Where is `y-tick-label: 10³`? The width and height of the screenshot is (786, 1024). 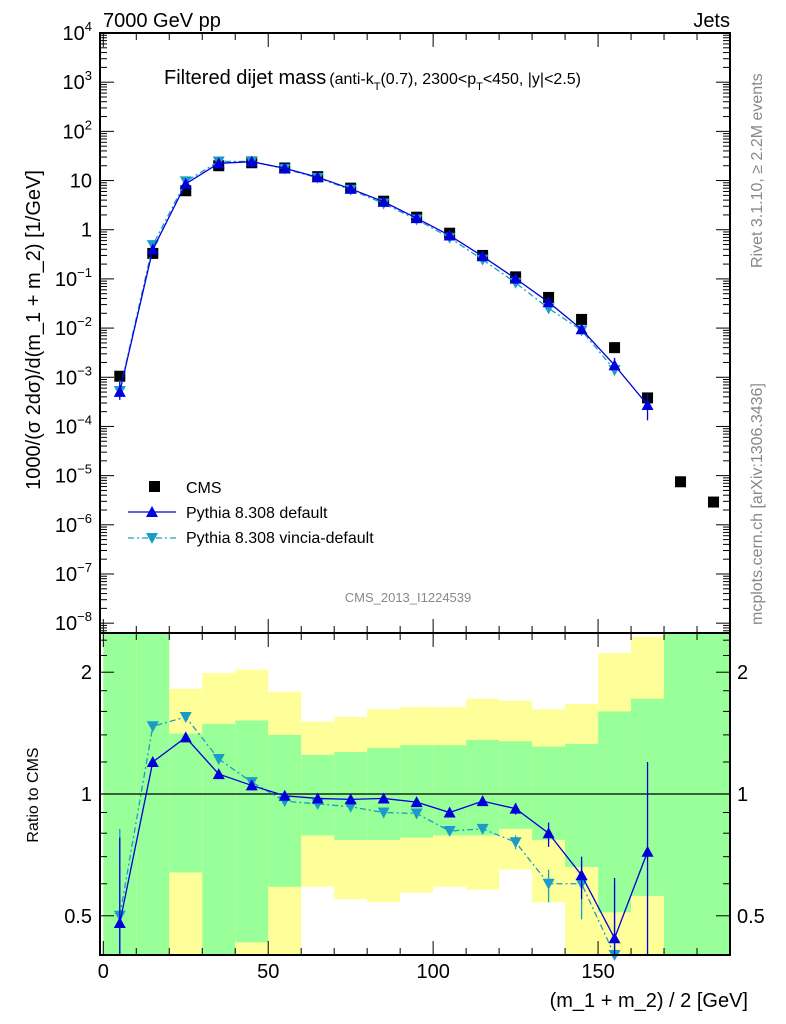 y-tick-label: 10³ is located at coordinates (77, 81).